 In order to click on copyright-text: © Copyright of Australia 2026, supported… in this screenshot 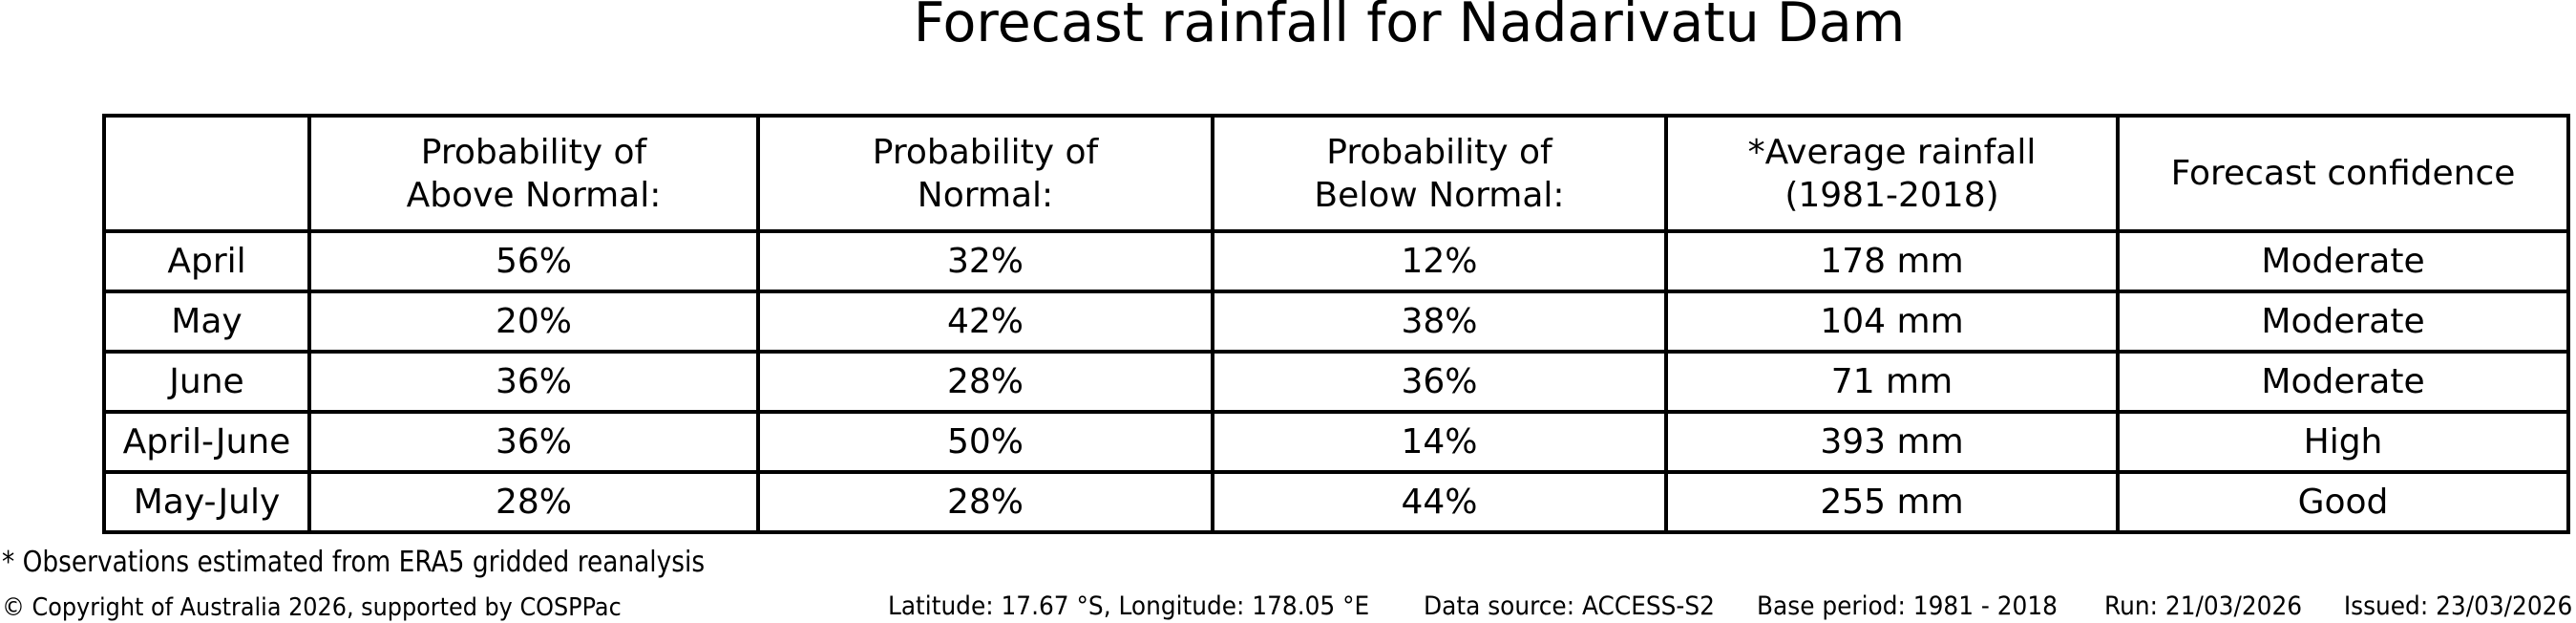, I will do `click(312, 607)`.